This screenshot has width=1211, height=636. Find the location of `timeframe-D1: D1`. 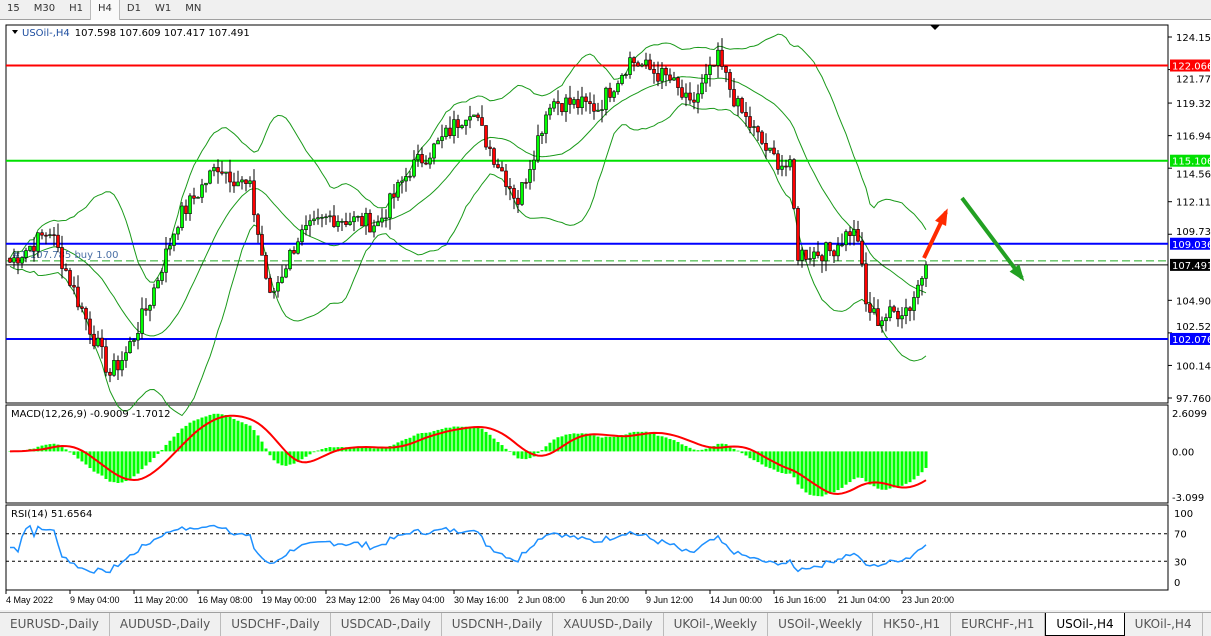

timeframe-D1: D1 is located at coordinates (133, 8).